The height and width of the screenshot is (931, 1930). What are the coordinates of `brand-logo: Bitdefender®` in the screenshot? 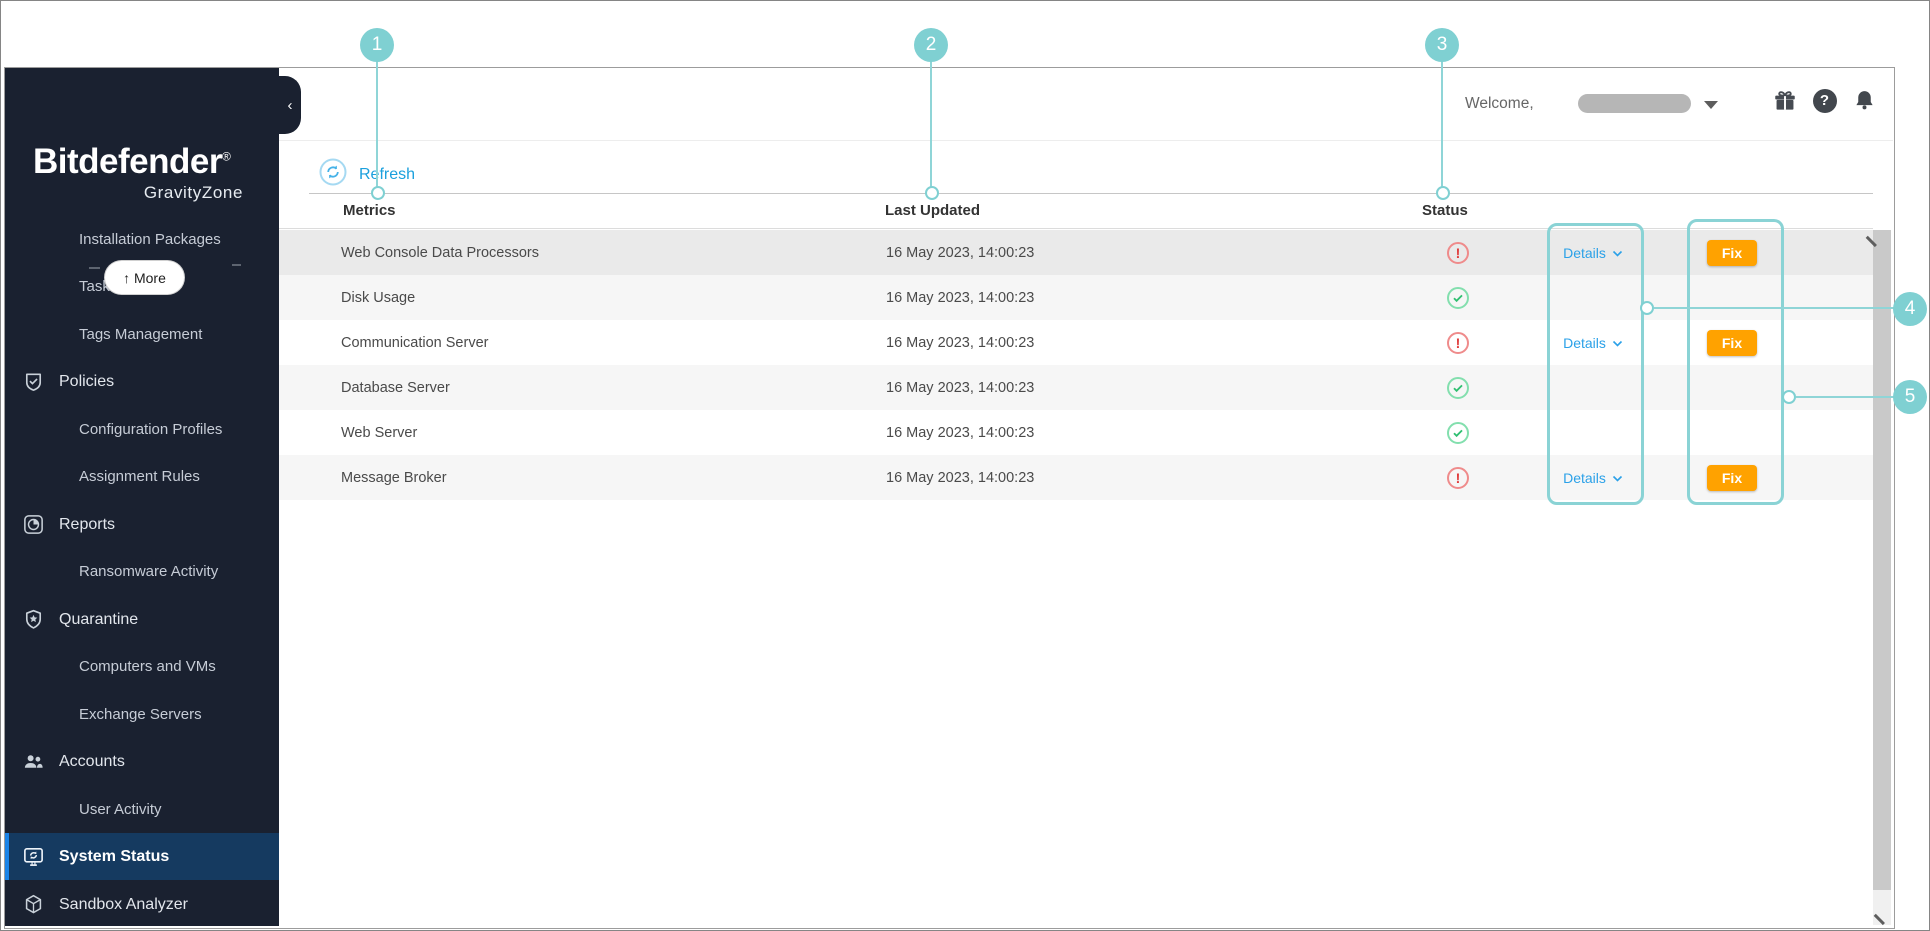 It's located at (132, 162).